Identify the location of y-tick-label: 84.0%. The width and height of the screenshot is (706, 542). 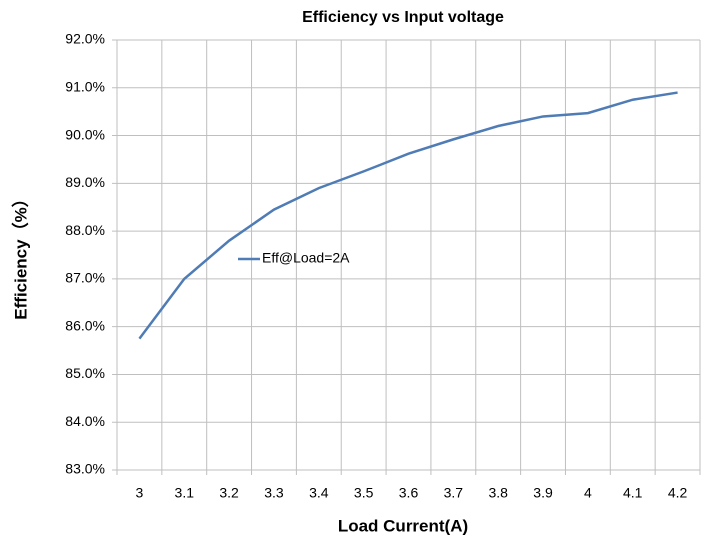
(85, 421).